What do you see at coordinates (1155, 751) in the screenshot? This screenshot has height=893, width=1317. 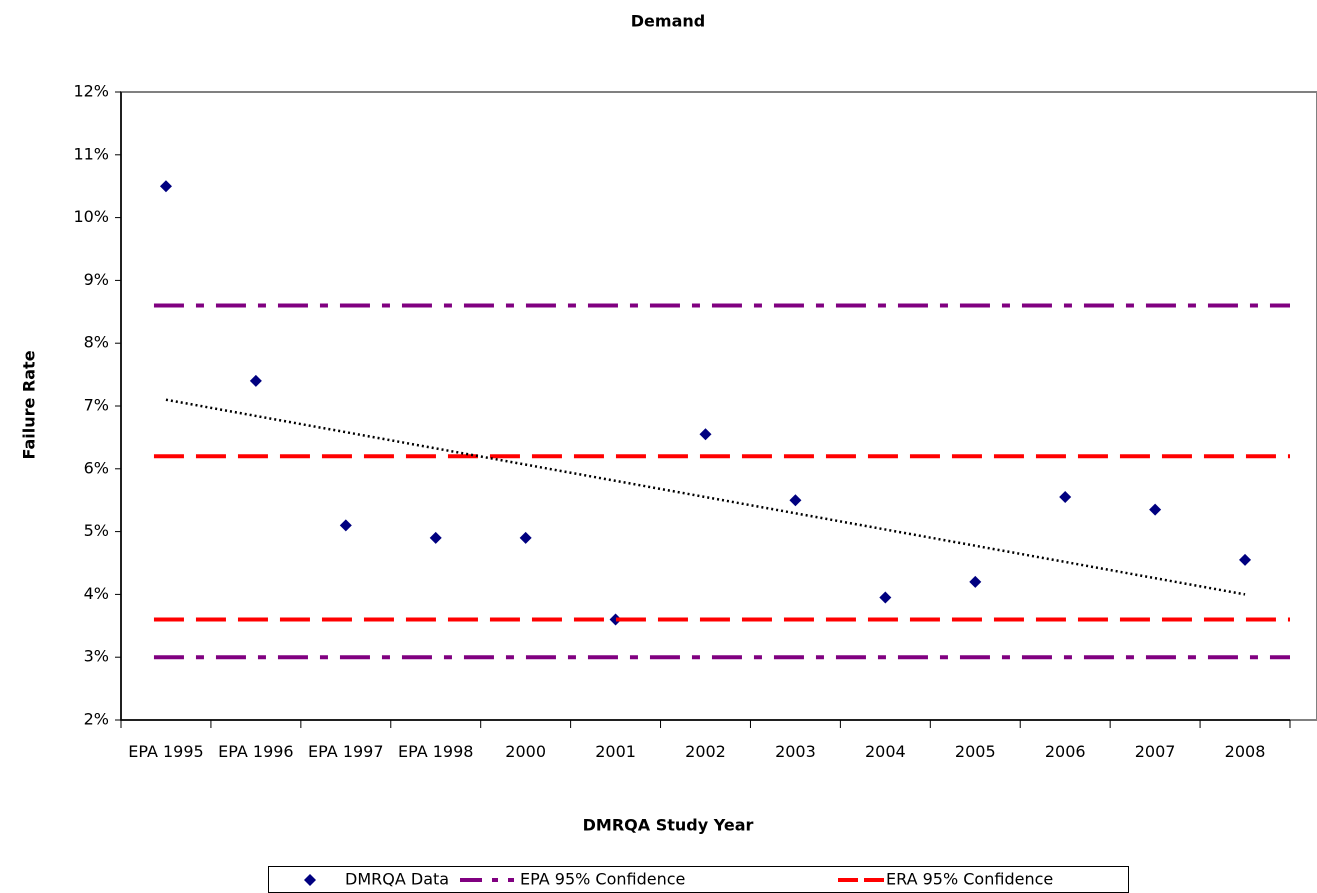 I see `x-tick-label: 2007` at bounding box center [1155, 751].